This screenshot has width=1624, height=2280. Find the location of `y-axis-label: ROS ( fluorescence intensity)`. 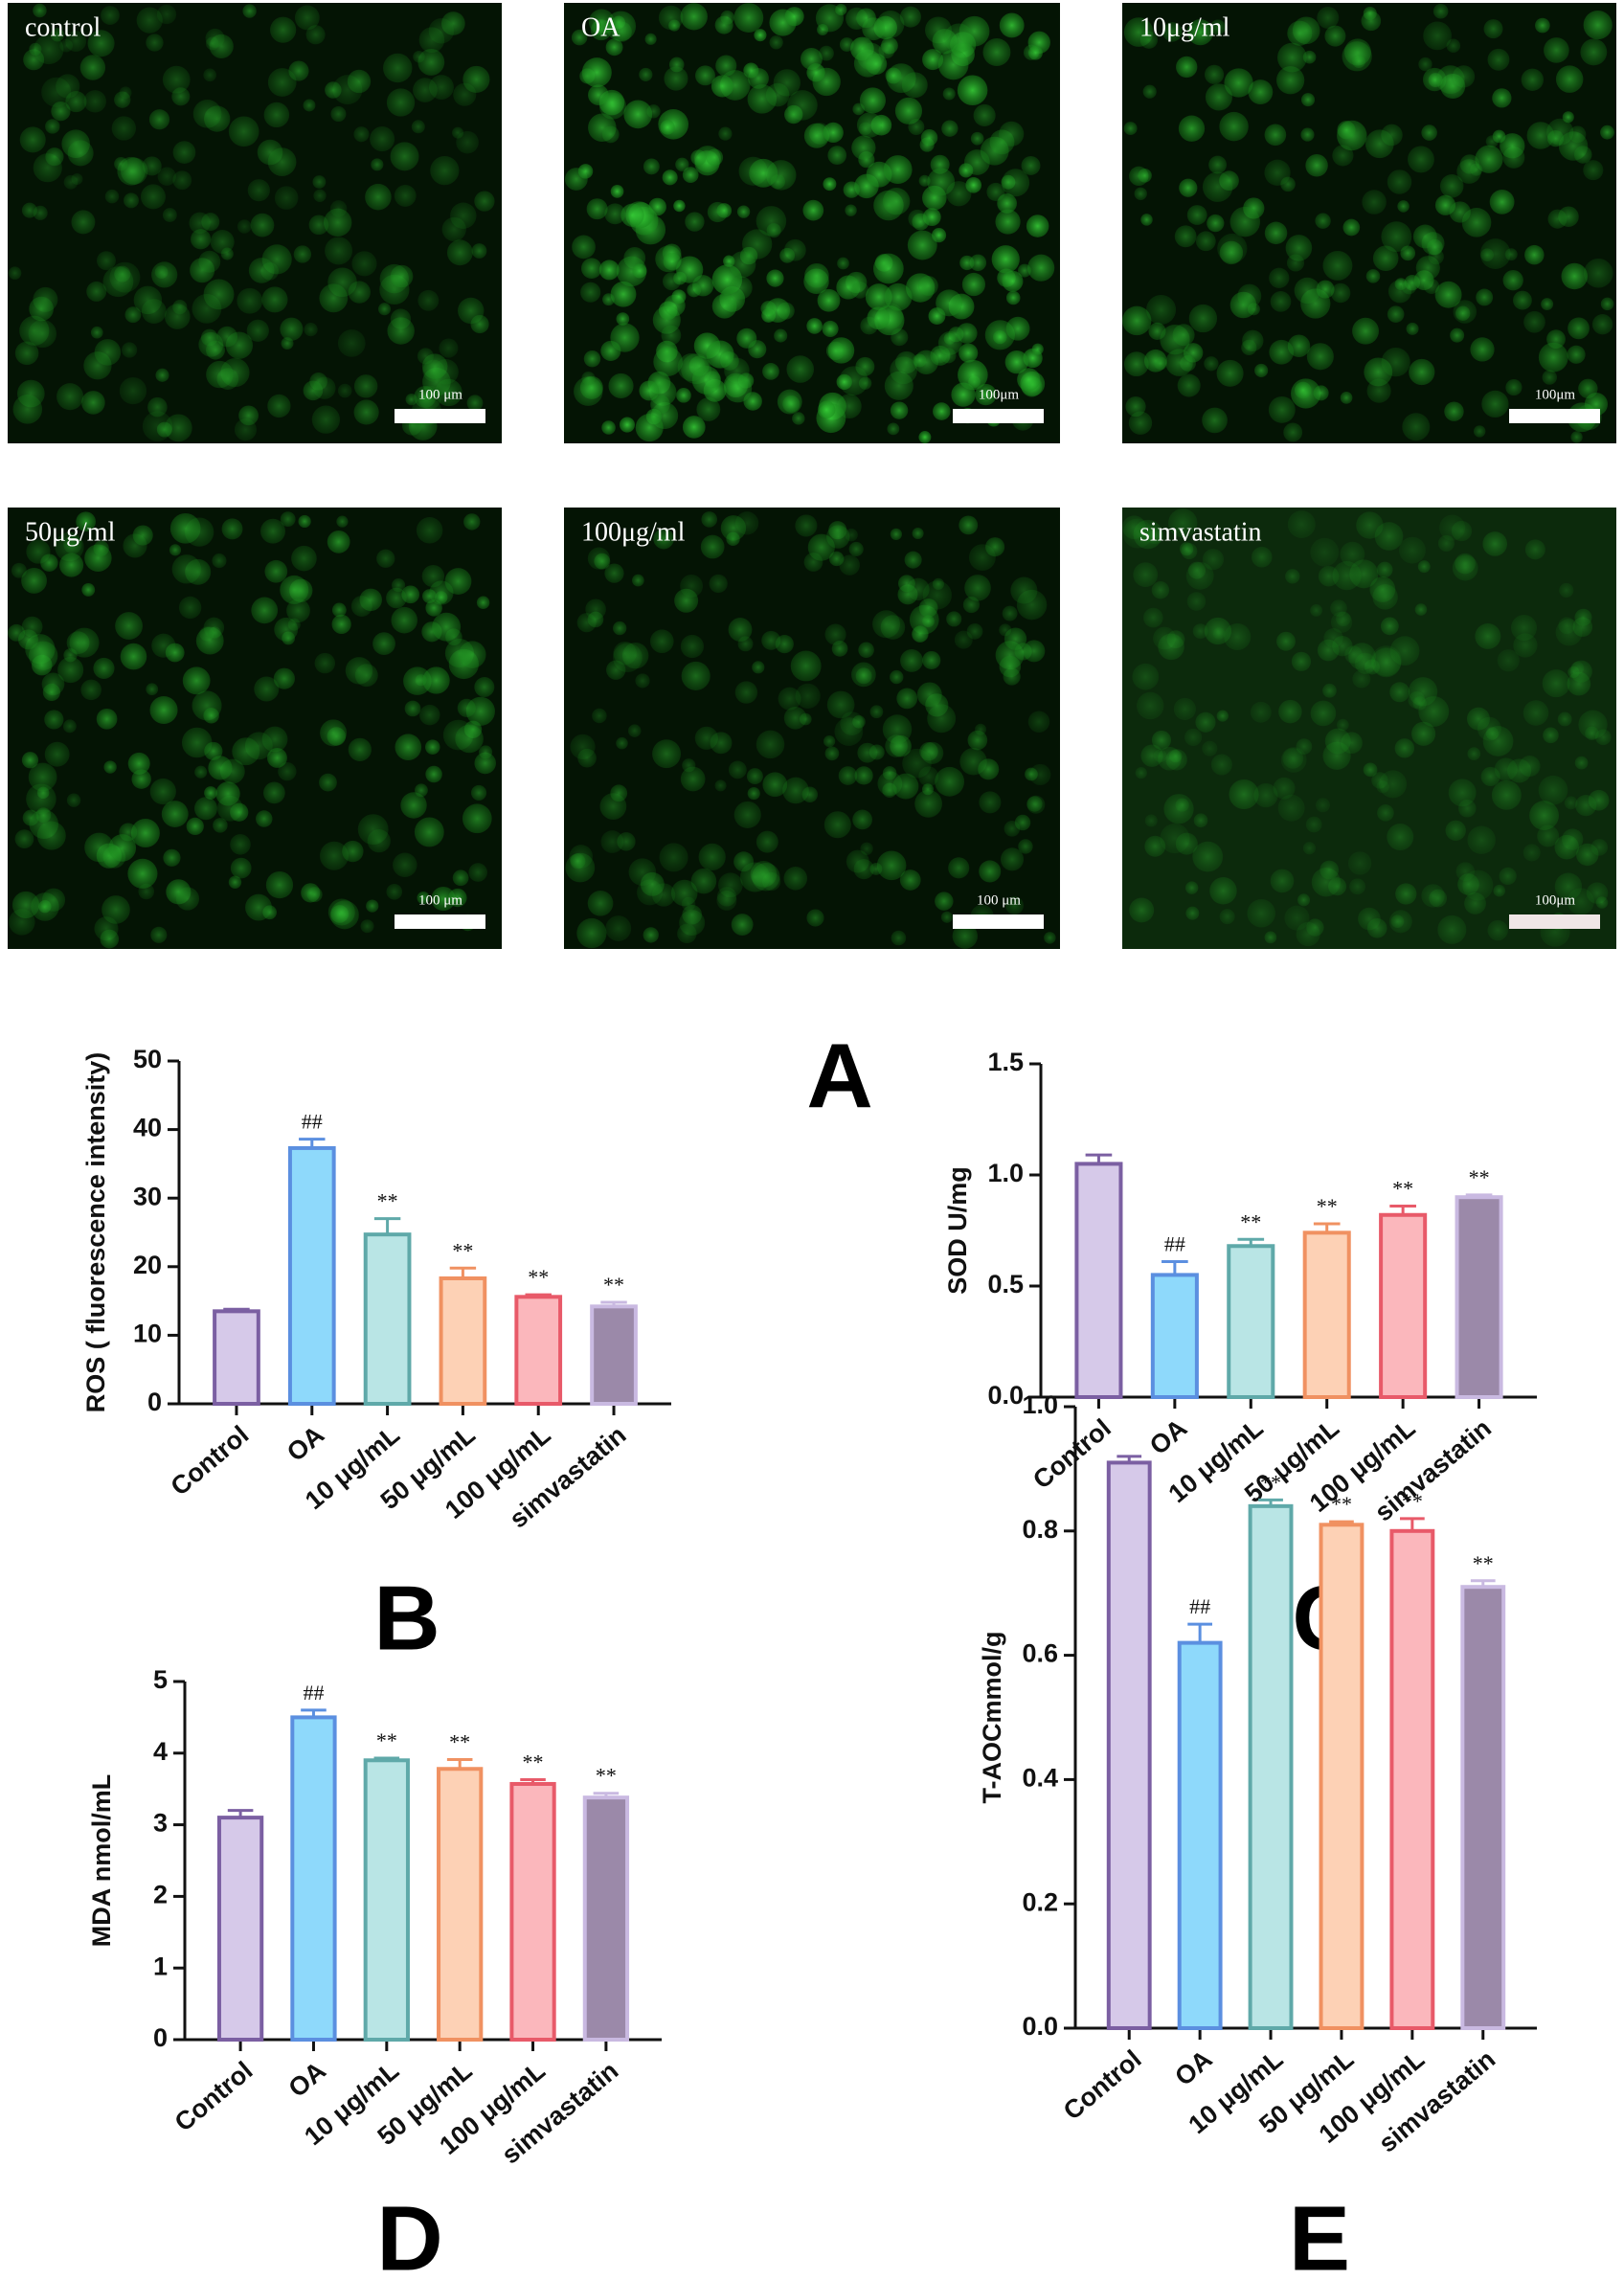

y-axis-label: ROS ( fluorescence intensity) is located at coordinates (95, 1232).